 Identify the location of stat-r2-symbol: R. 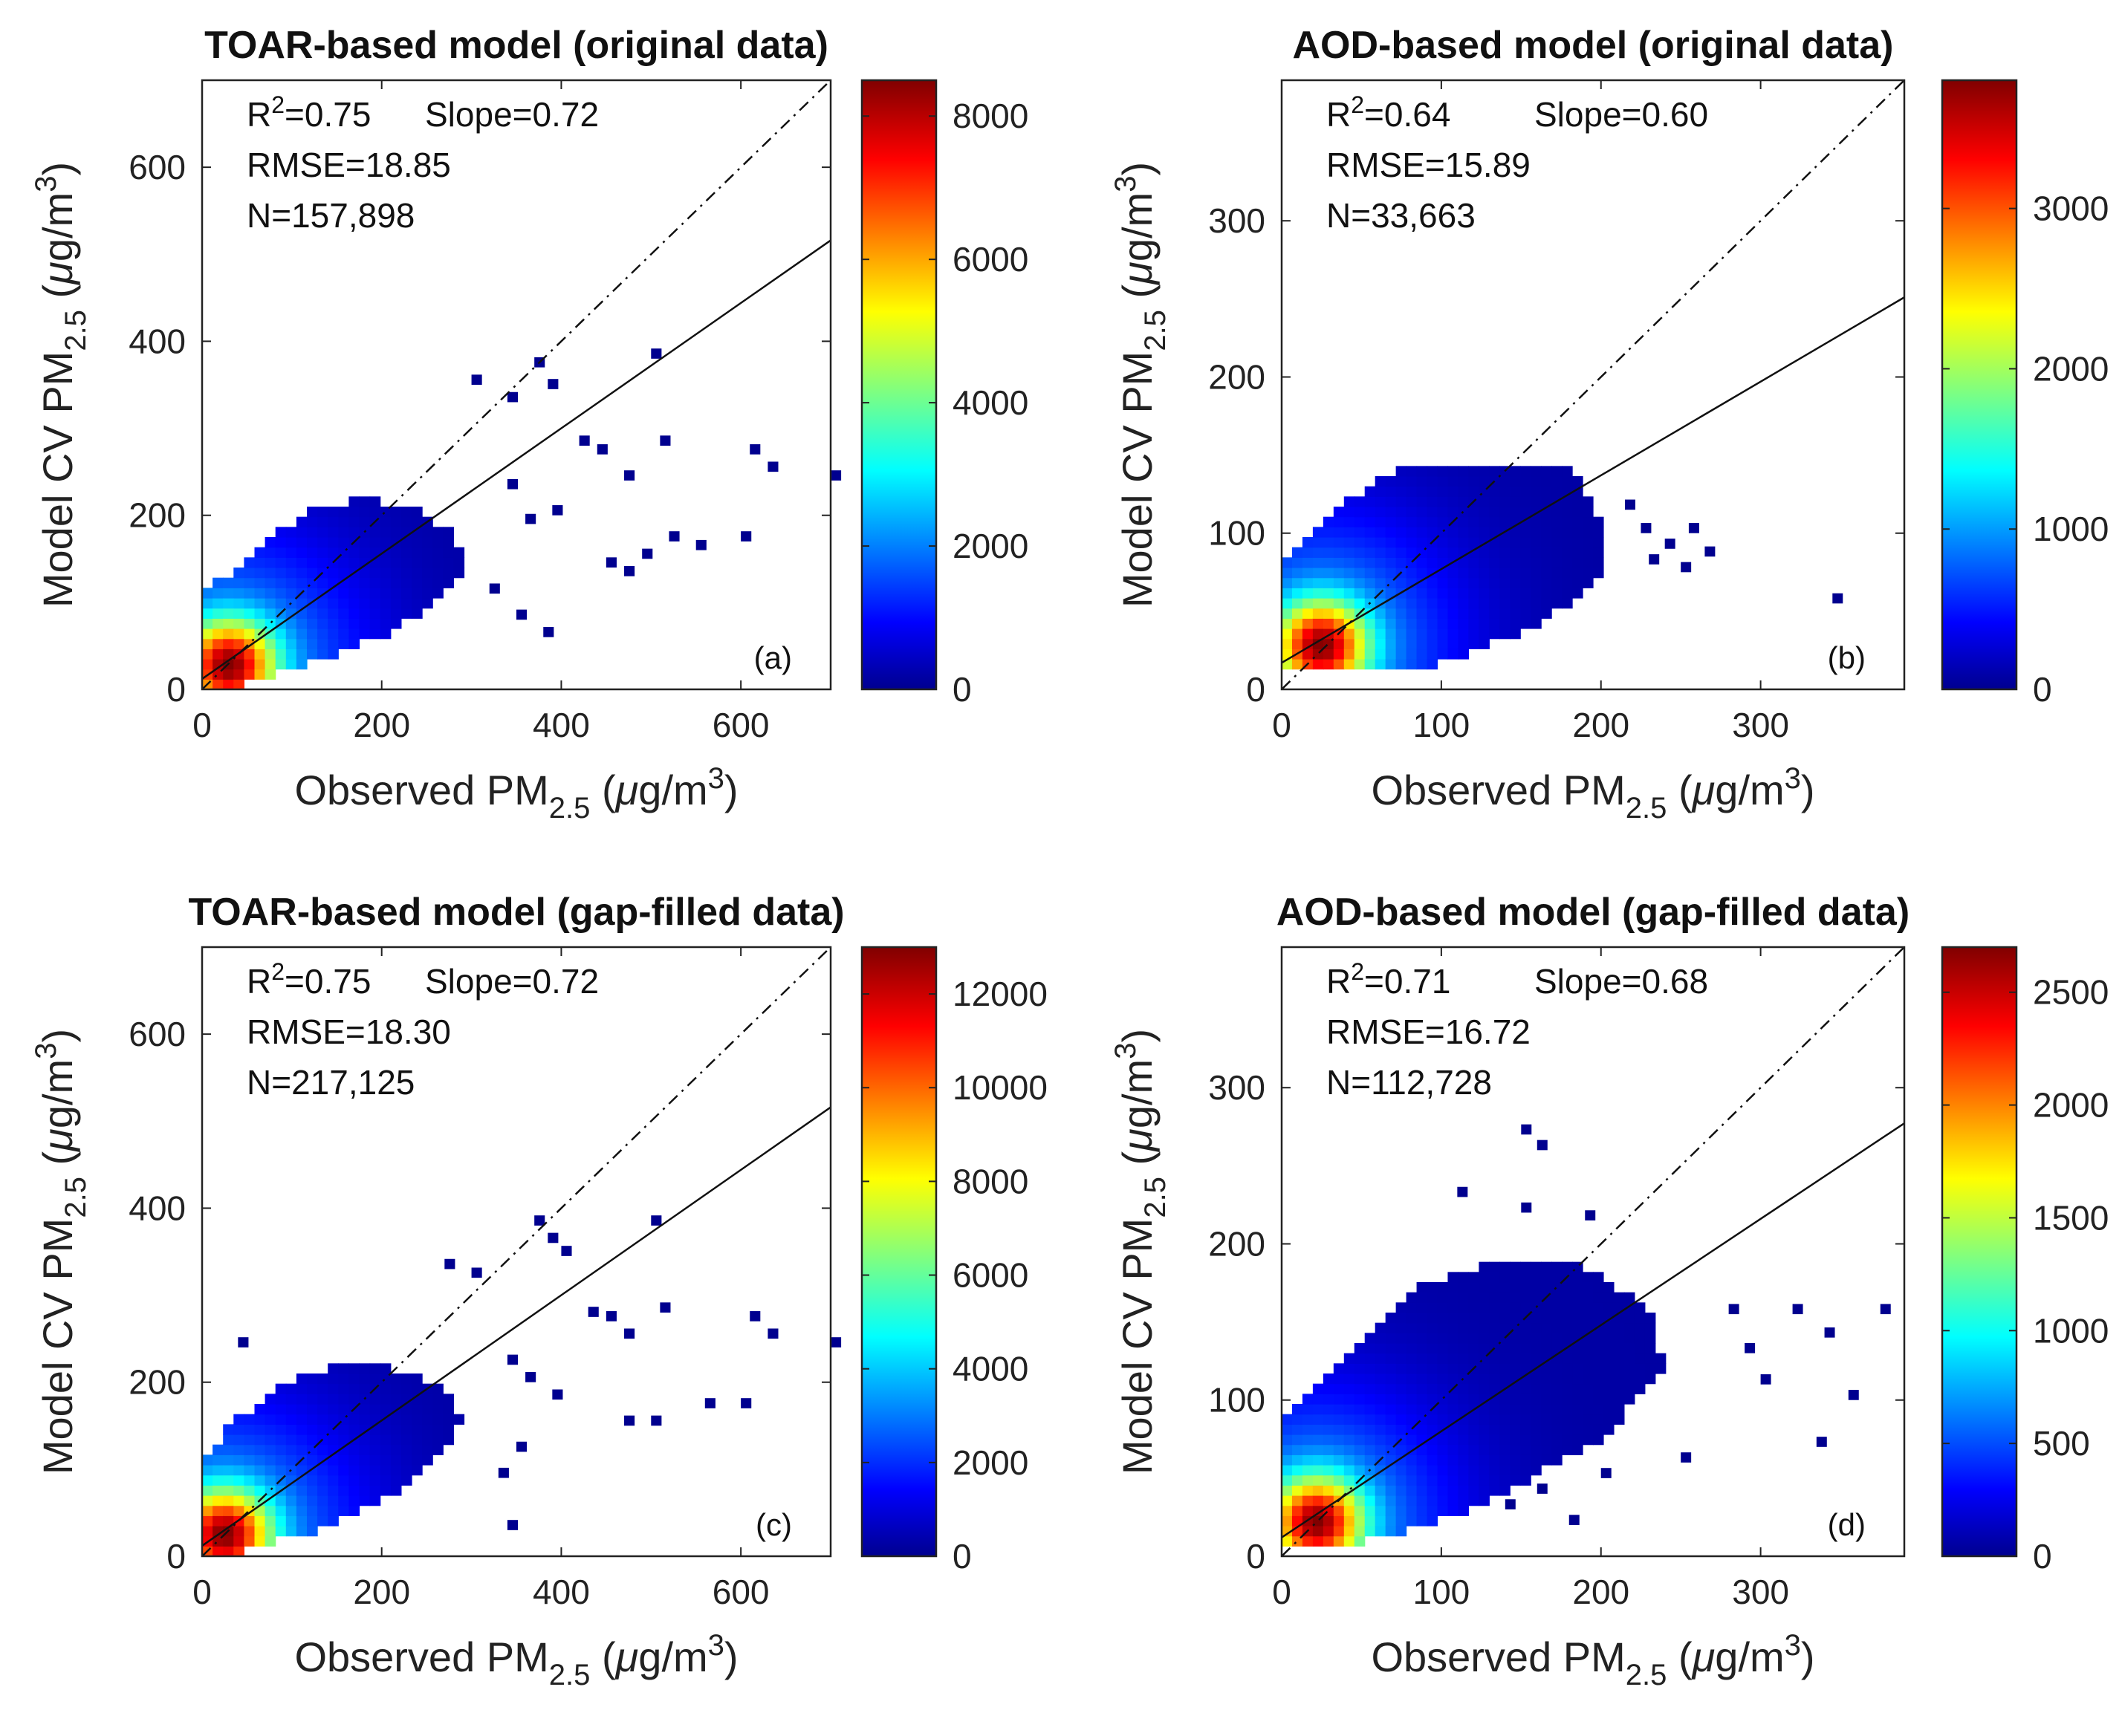
(1338, 981).